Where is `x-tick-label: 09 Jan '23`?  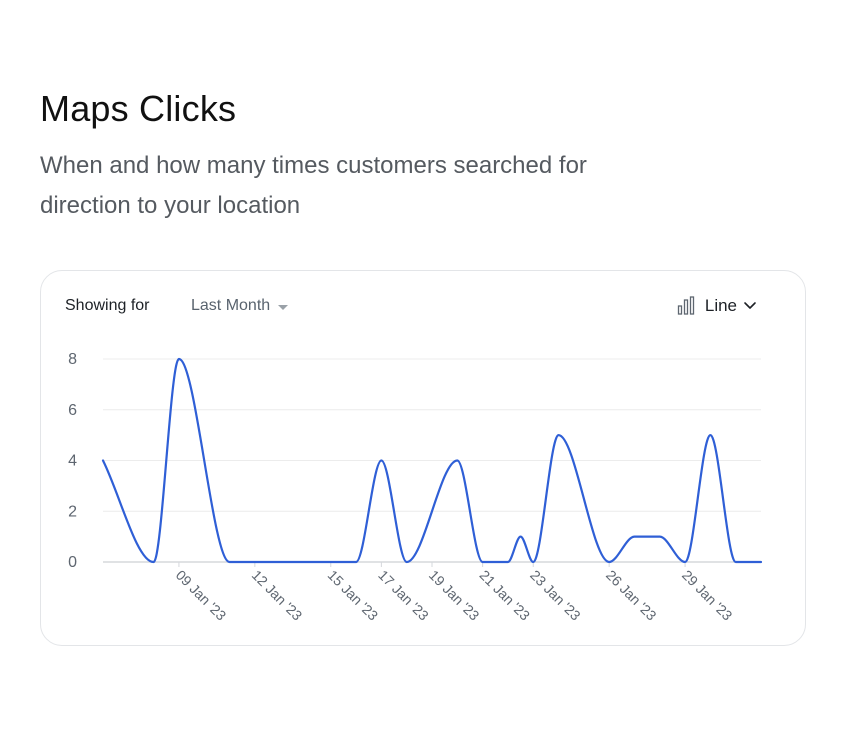
x-tick-label: 09 Jan '23 is located at coordinates (201, 595).